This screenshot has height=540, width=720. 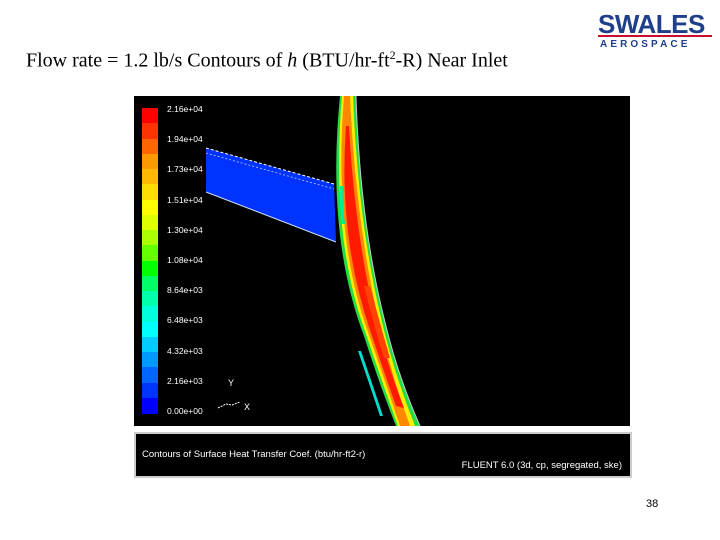 I want to click on title-units-a: (BTU/hr-ft, so click(x=343, y=60).